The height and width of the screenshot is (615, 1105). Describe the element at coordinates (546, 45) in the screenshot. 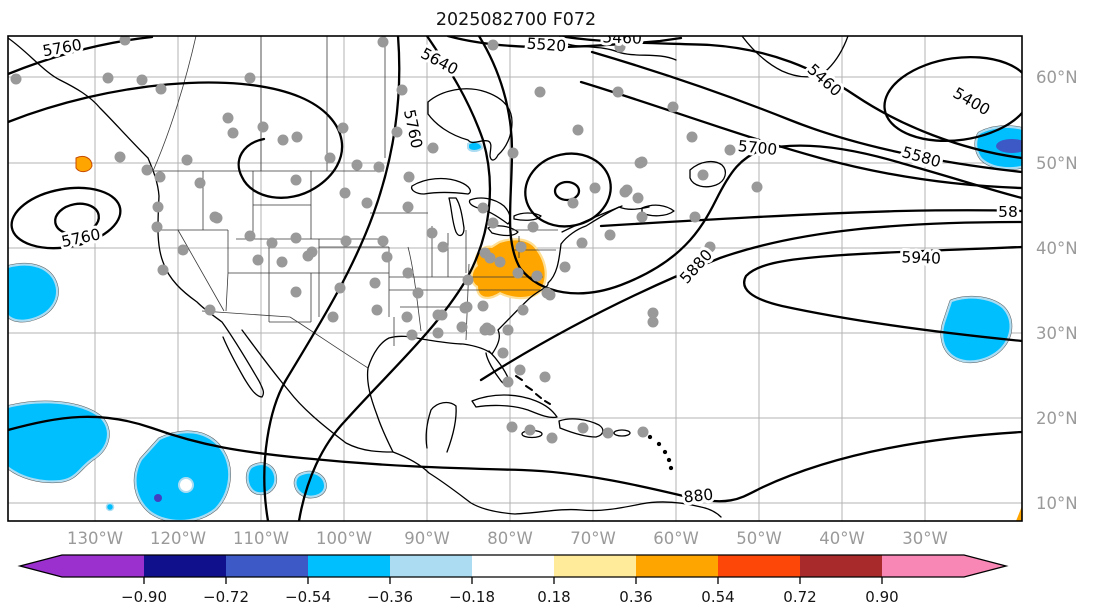

I see `contour-label: 5520` at that location.